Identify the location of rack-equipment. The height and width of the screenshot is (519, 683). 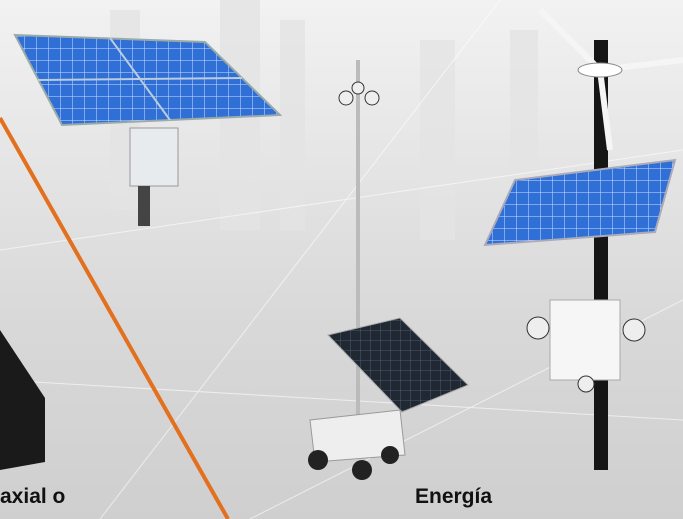
(22, 400).